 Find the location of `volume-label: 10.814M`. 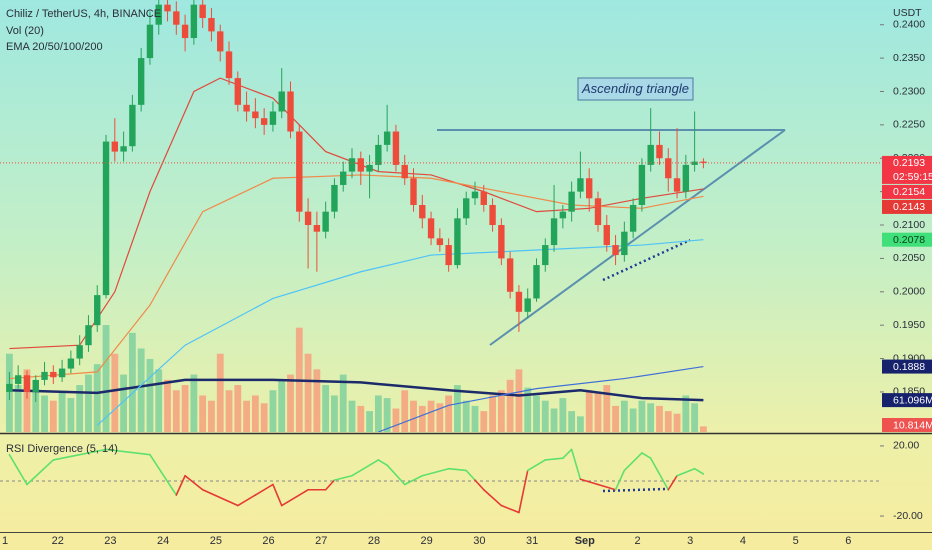

volume-label: 10.814M is located at coordinates (907, 425).